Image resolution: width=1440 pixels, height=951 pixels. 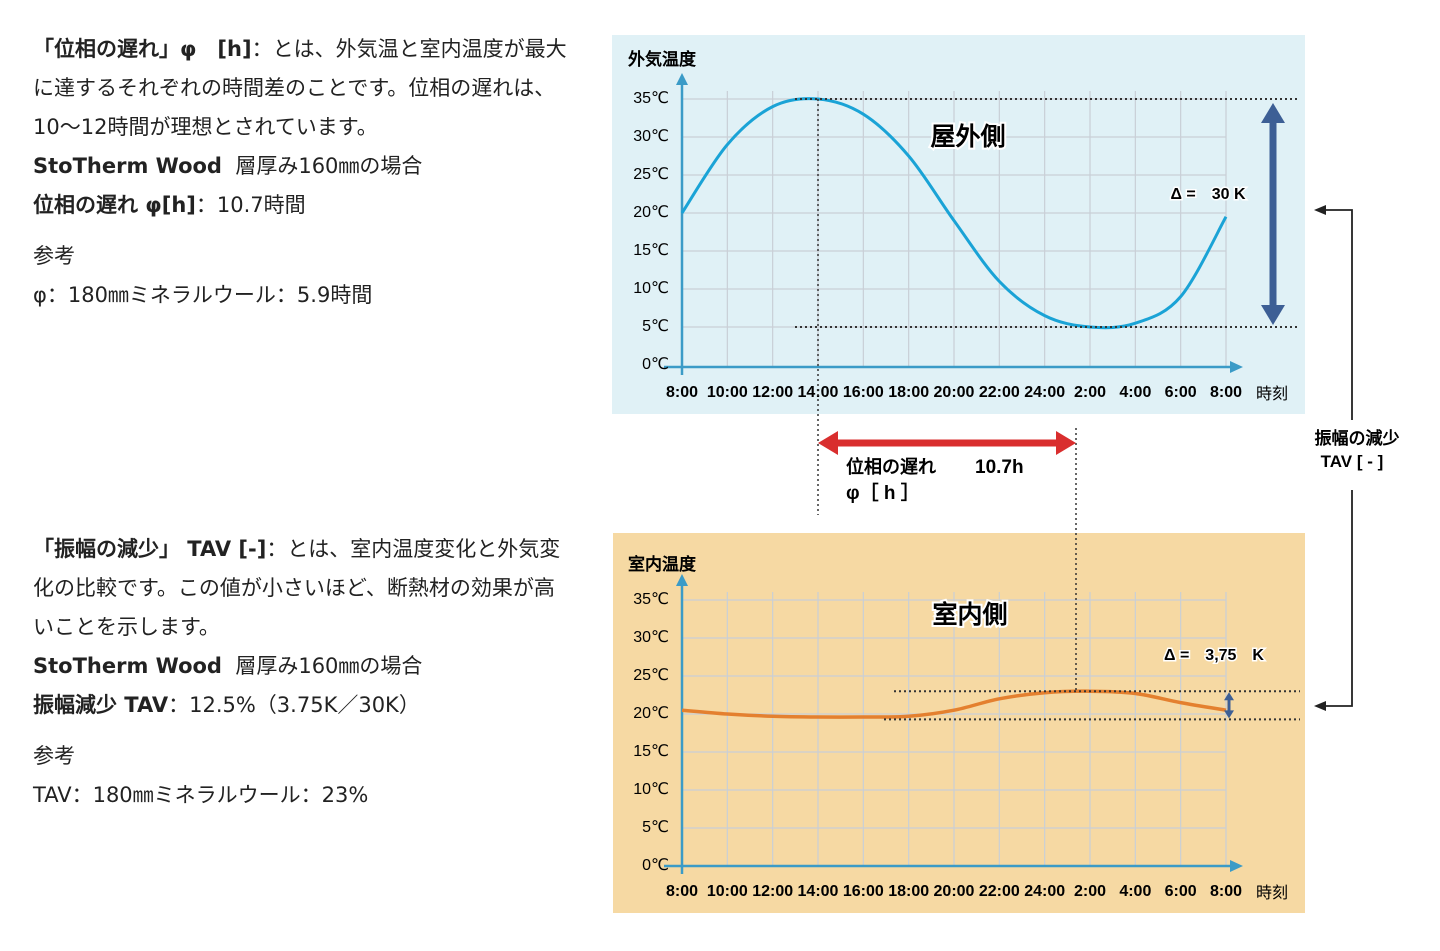 What do you see at coordinates (250, 205) in the screenshot?
I see `phase-result-value: ：10.7時間` at bounding box center [250, 205].